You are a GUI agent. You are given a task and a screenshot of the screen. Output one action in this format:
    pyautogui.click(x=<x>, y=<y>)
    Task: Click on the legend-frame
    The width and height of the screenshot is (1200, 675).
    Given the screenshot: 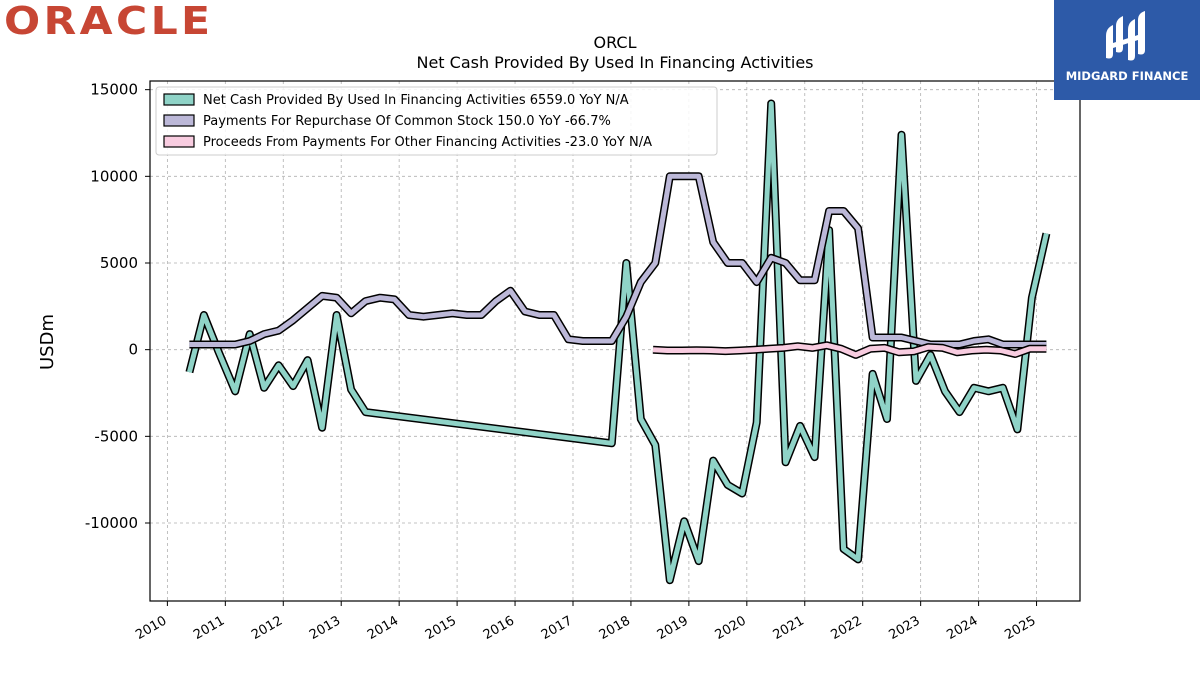 What is the action you would take?
    pyautogui.click(x=436, y=121)
    